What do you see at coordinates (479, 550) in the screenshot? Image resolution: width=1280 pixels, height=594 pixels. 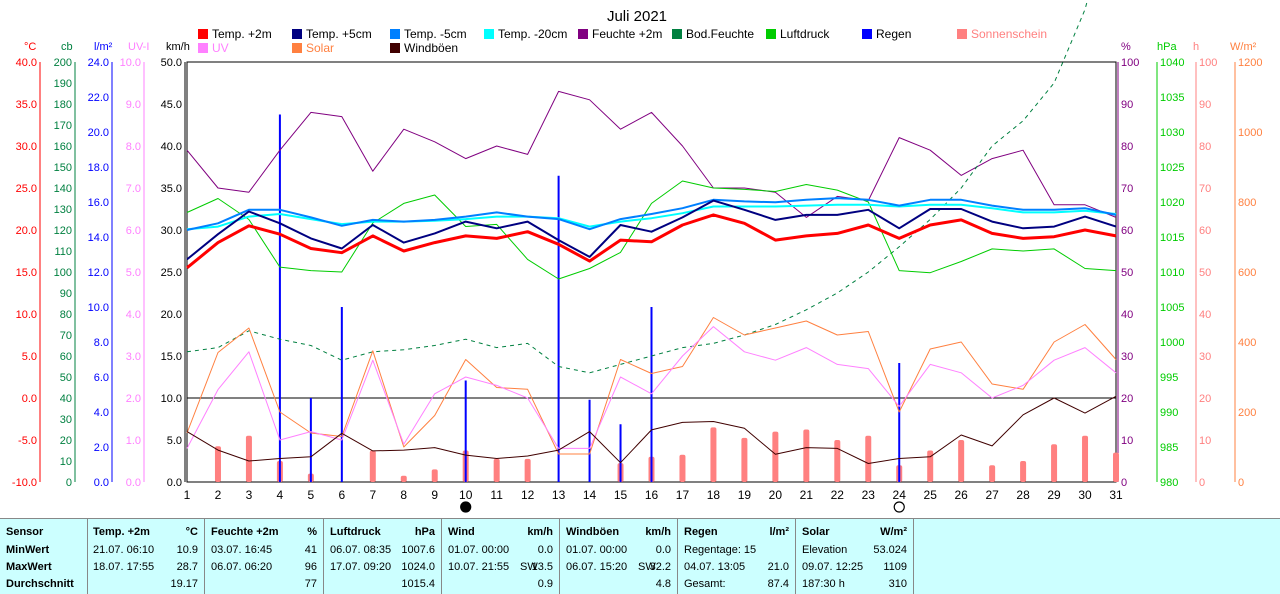 I see `wind-min-time: 01.07. 00:00` at bounding box center [479, 550].